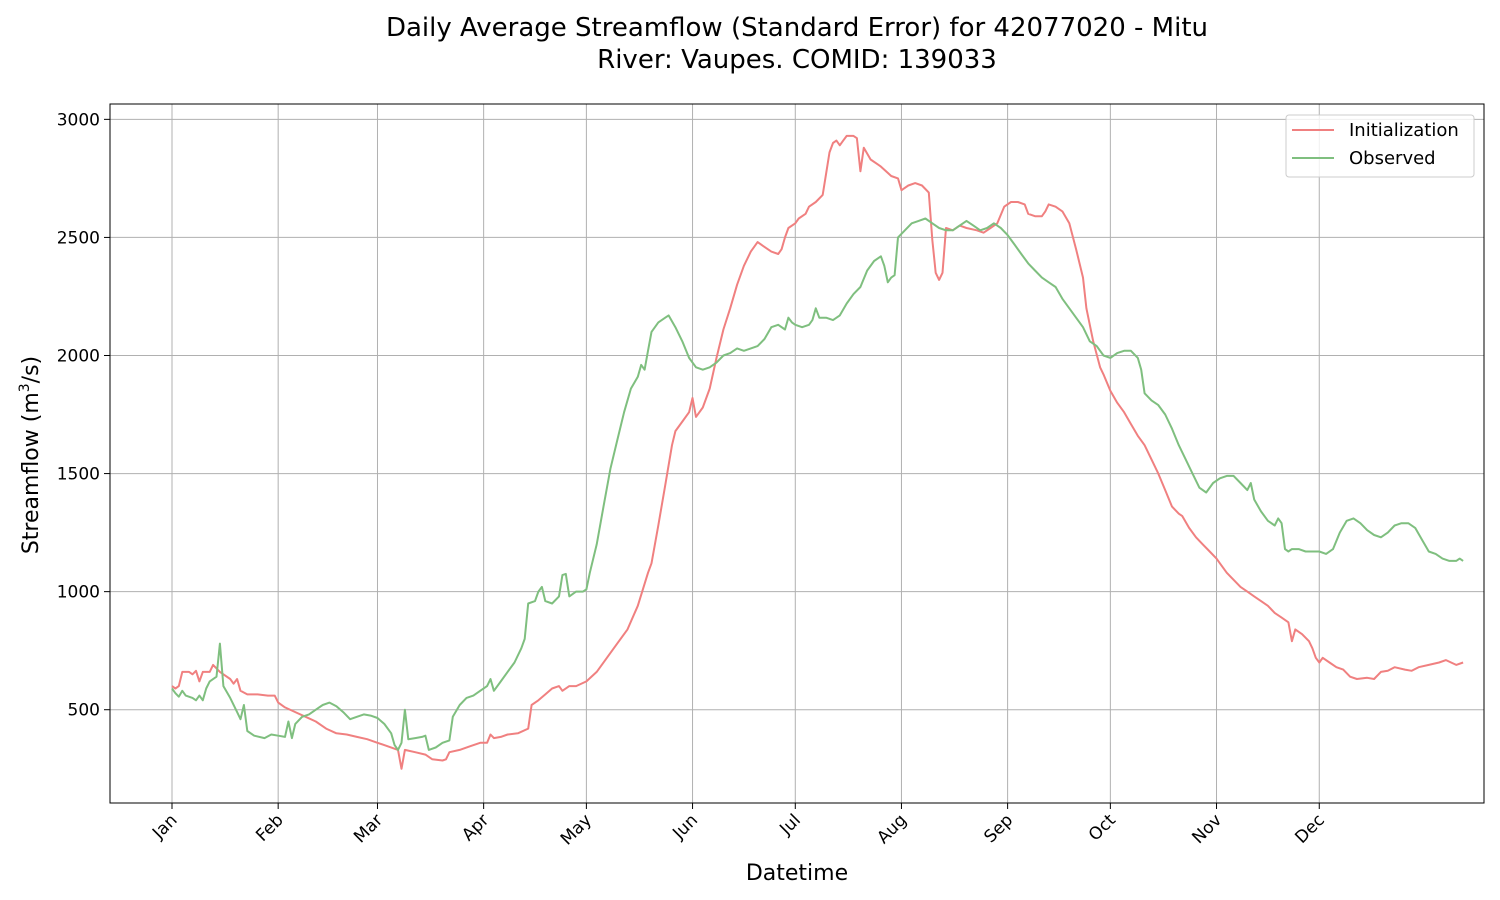 This screenshot has height=900, width=1500. What do you see at coordinates (685, 827) in the screenshot?
I see `x-tick-label: Jun` at bounding box center [685, 827].